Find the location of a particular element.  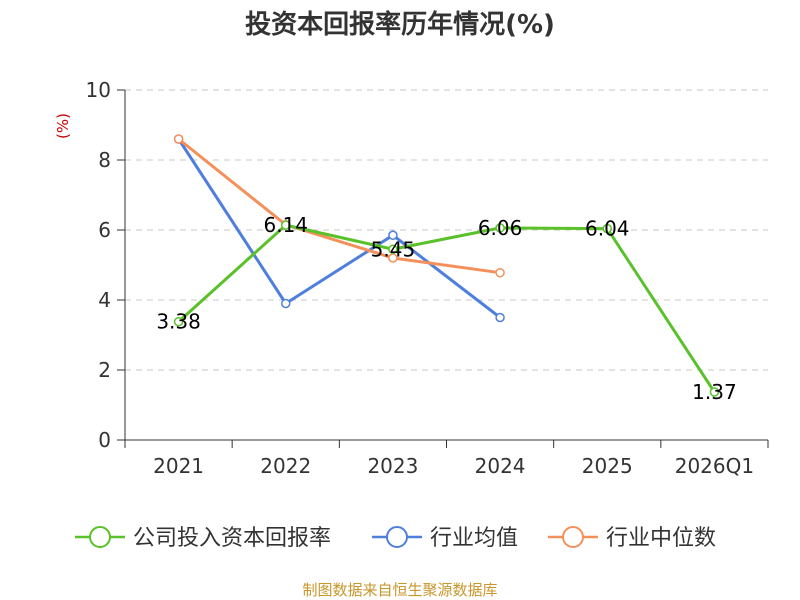

data-label: 1.37 is located at coordinates (714, 392).